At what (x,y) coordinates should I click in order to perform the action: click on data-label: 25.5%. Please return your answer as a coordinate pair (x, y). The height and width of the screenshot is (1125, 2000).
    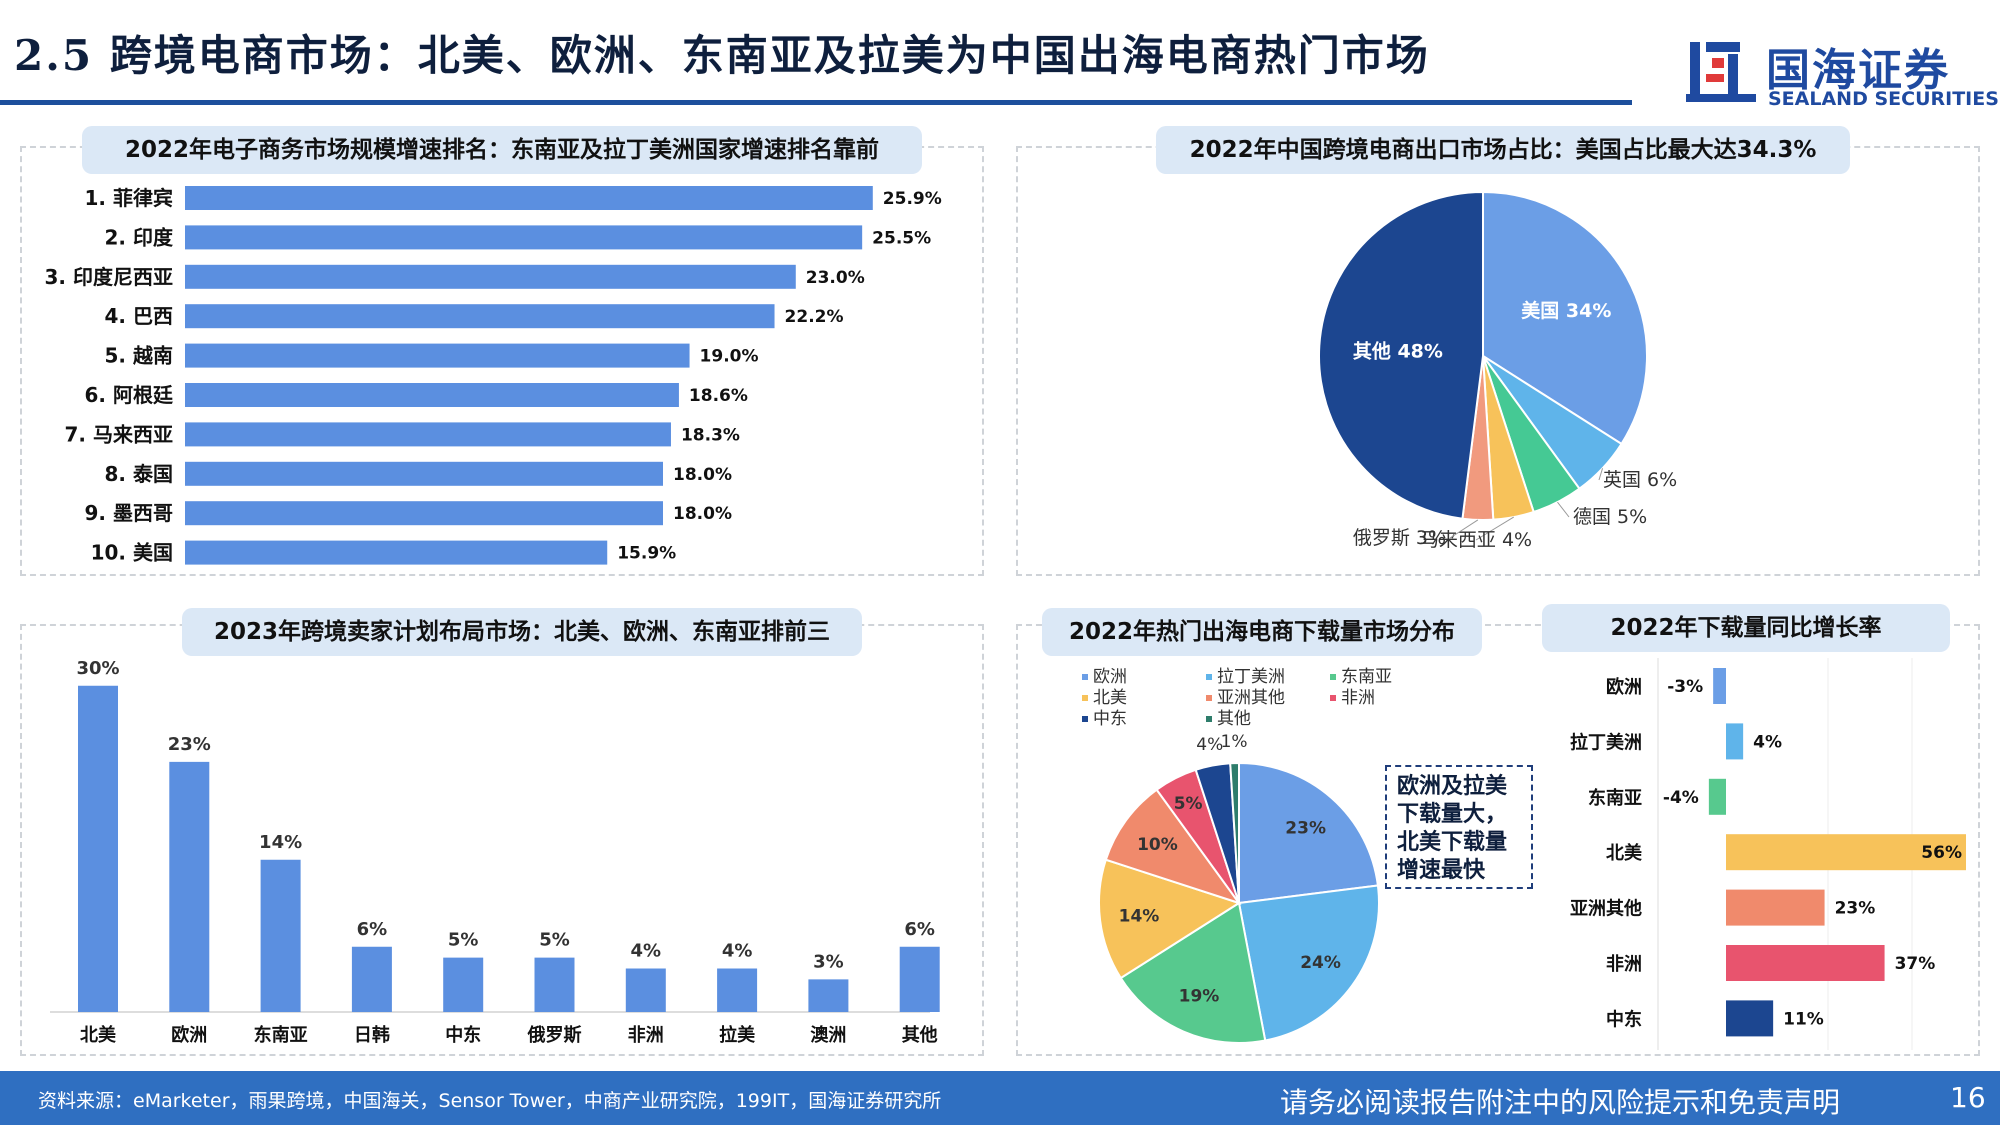
    Looking at the image, I should click on (901, 238).